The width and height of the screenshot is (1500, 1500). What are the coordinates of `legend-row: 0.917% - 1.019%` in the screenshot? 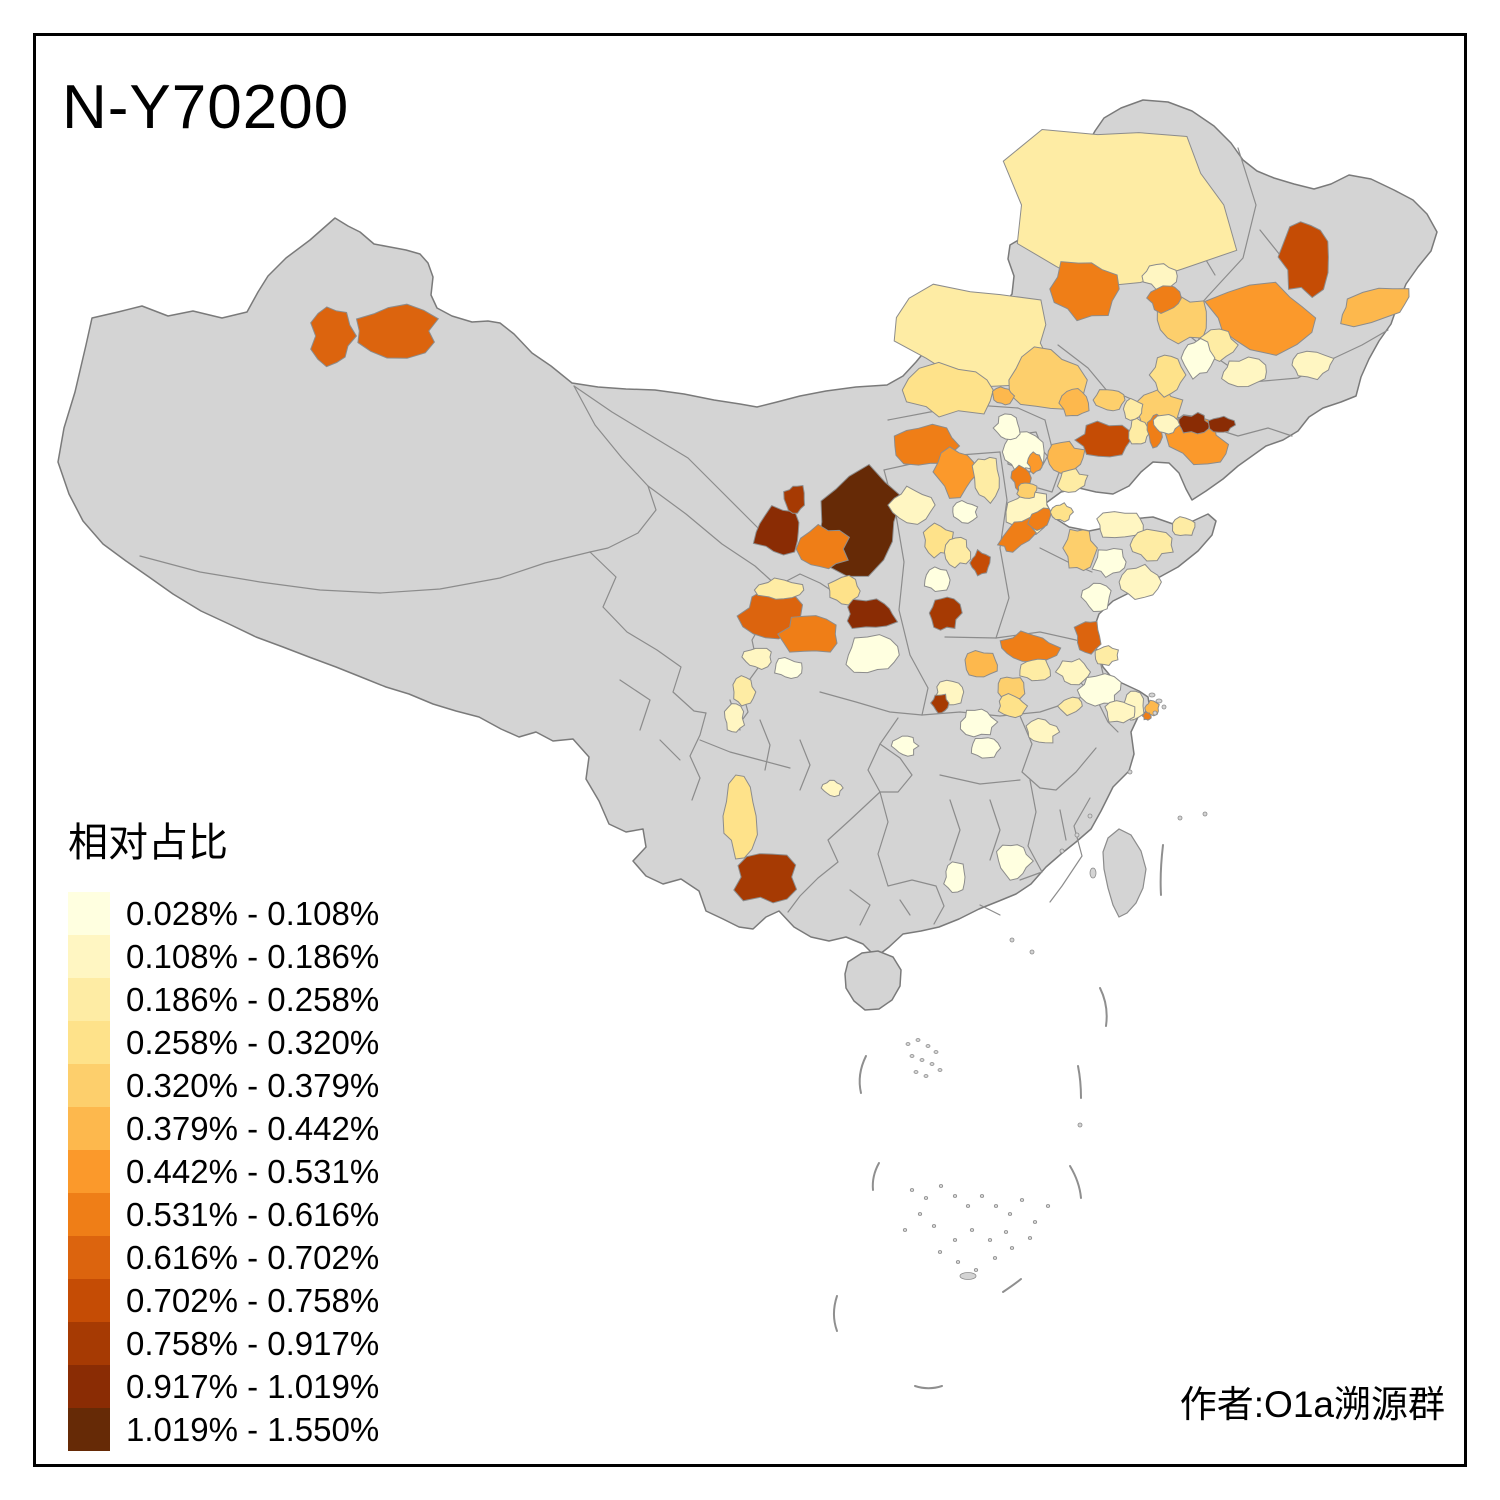 It's located at (223, 1386).